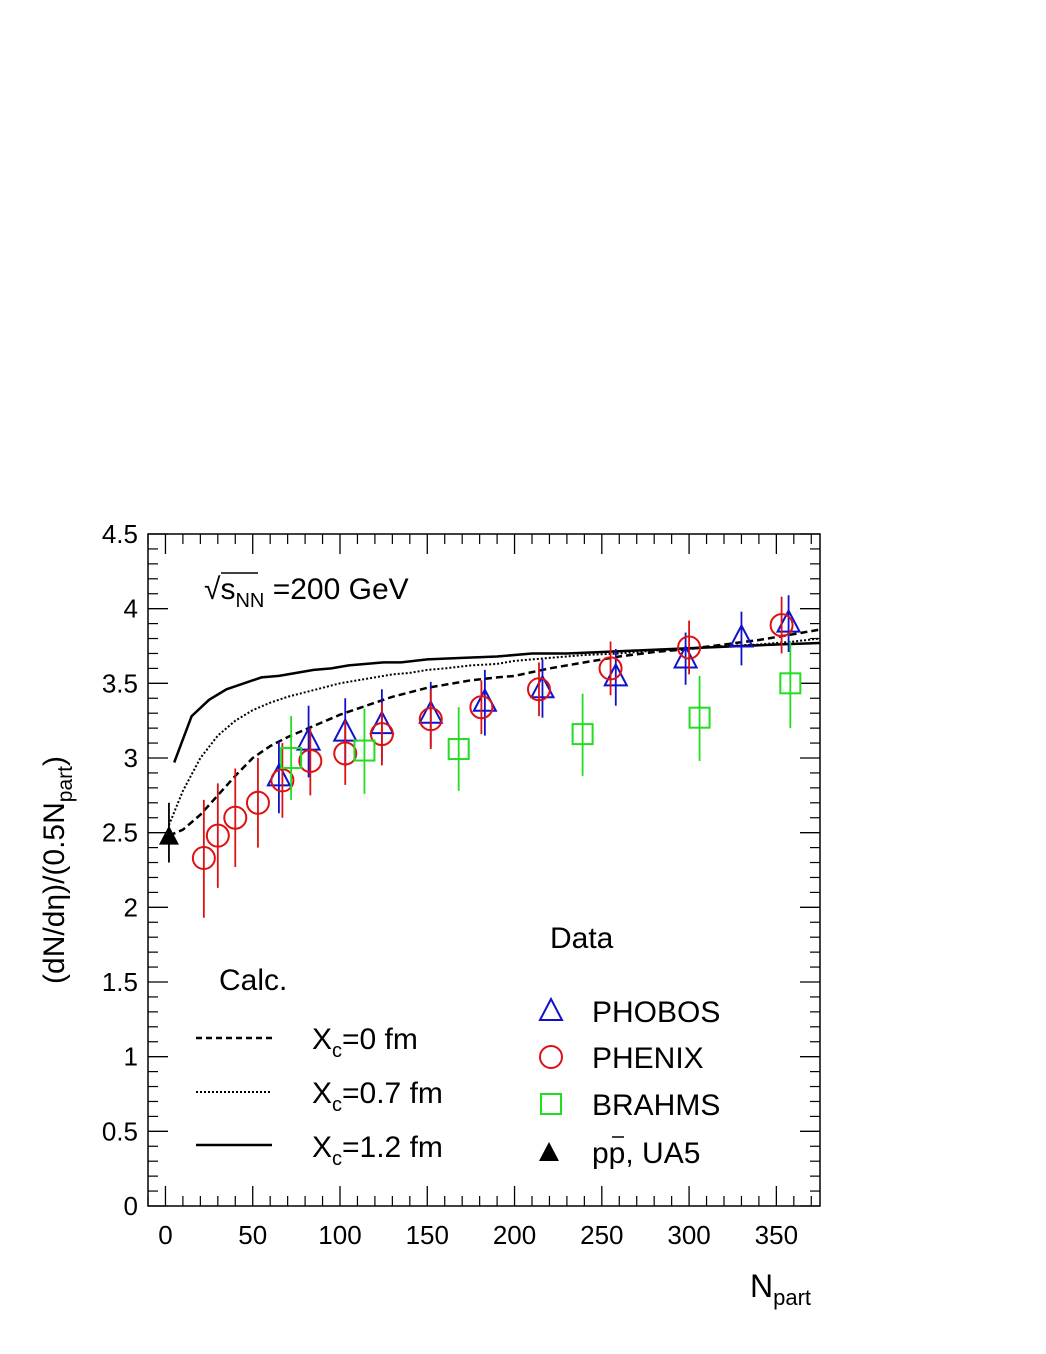  Describe the element at coordinates (131, 758) in the screenshot. I see `y-tick-label: 3` at that location.